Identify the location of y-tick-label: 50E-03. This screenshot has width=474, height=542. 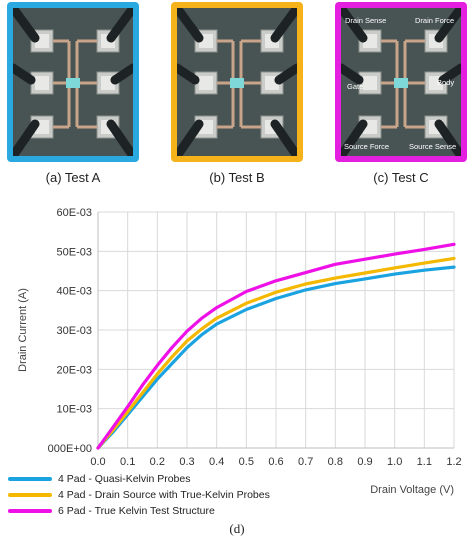
(74, 252).